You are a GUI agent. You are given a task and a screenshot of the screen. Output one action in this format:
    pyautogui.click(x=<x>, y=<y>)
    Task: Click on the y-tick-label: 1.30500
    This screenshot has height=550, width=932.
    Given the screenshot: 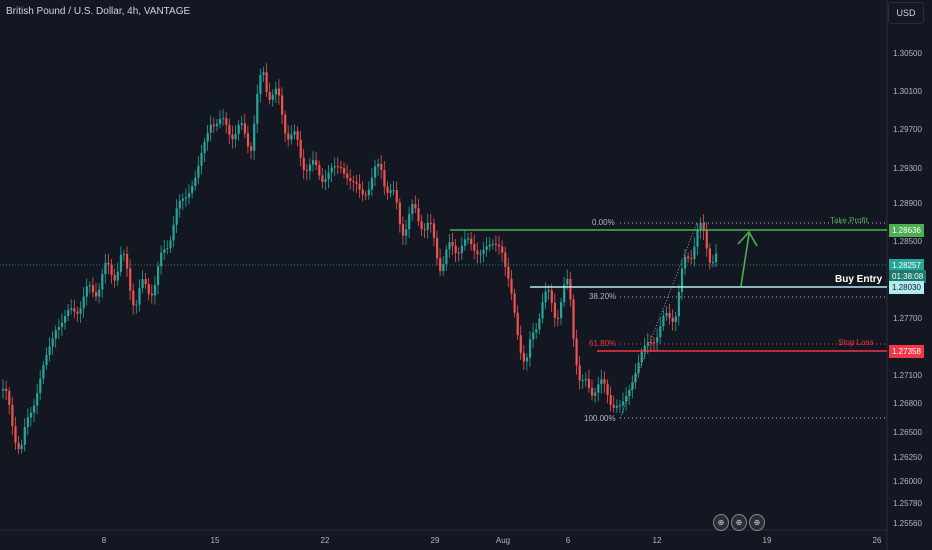 What is the action you would take?
    pyautogui.click(x=907, y=53)
    